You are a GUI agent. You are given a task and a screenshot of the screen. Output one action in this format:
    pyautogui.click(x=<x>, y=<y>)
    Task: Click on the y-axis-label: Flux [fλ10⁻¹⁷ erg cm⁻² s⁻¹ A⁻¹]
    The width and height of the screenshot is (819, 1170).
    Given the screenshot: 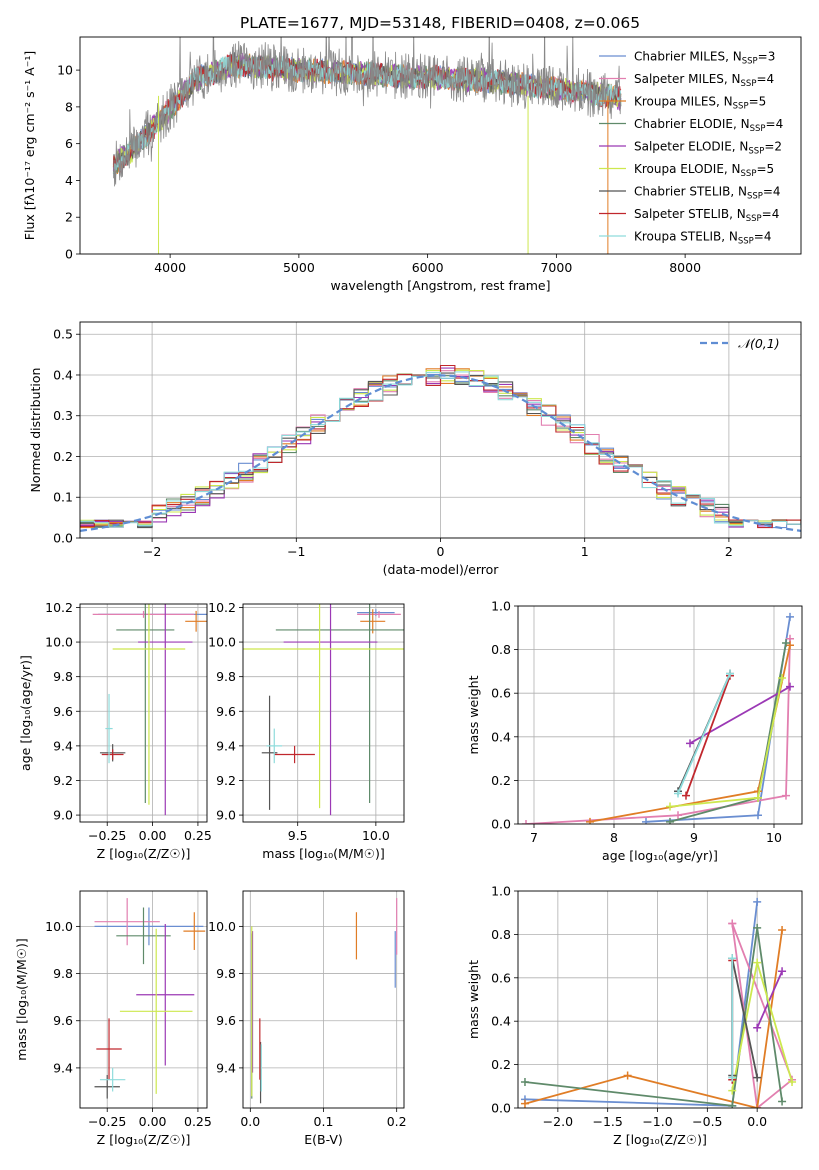 What is the action you would take?
    pyautogui.click(x=29, y=145)
    